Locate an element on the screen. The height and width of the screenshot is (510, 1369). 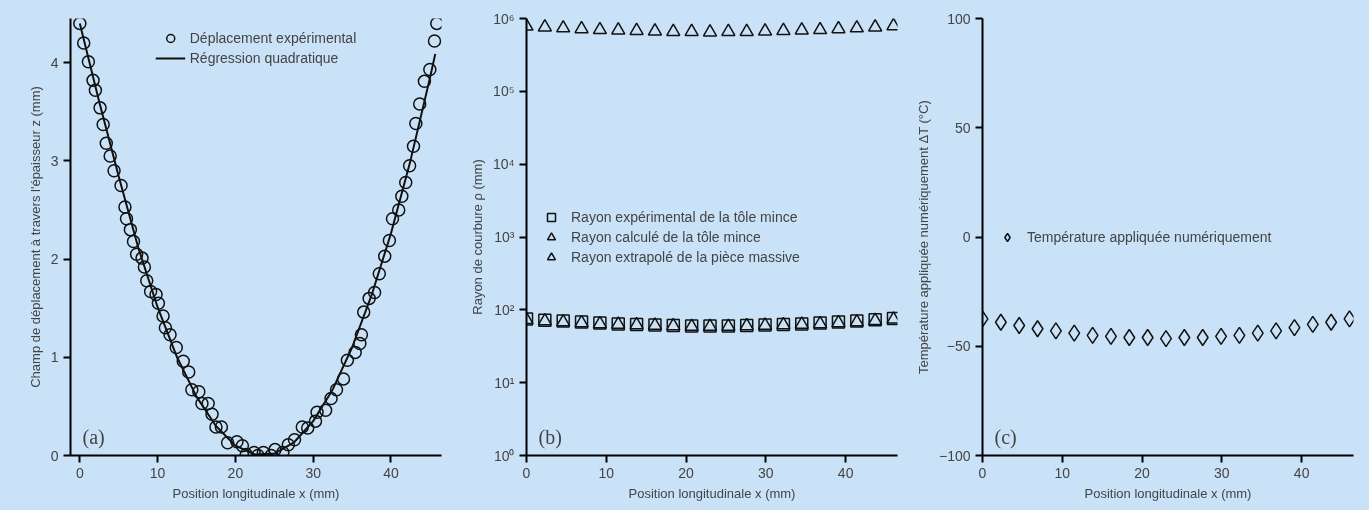
y-tick-label: −50 is located at coordinates (958, 346).